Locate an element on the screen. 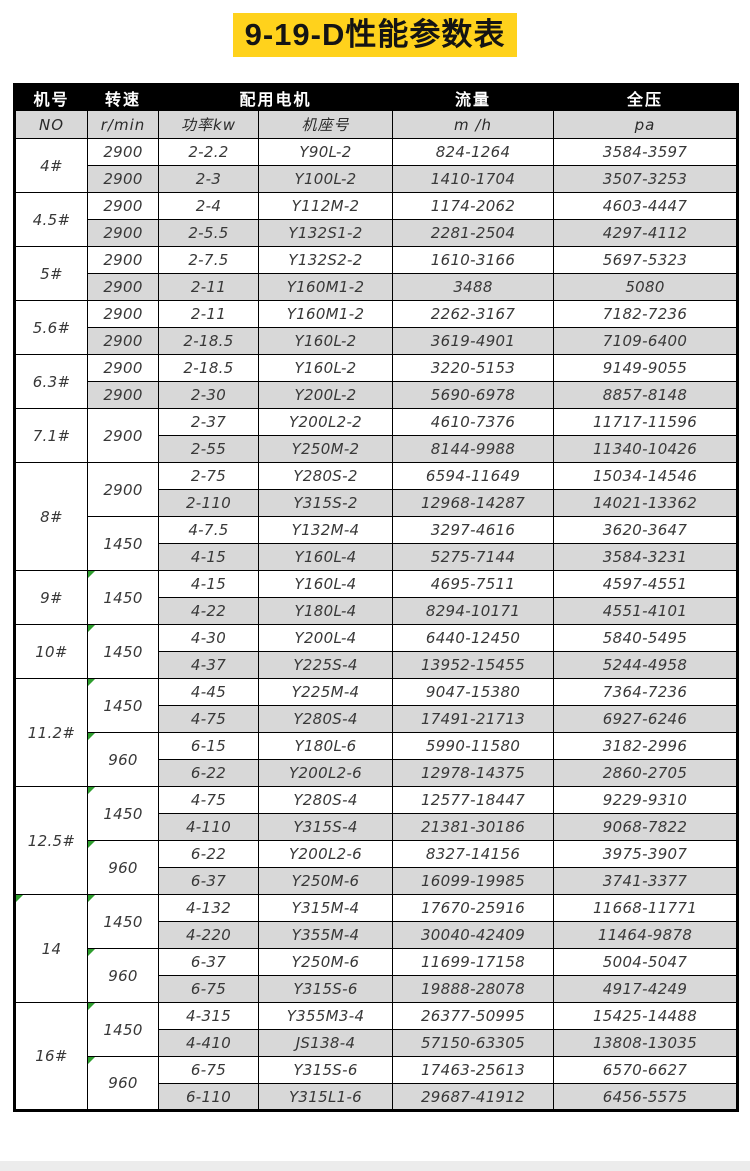 Image resolution: width=750 pixels, height=1171 pixels. cell-fan-no: 6.3# is located at coordinates (51, 381).